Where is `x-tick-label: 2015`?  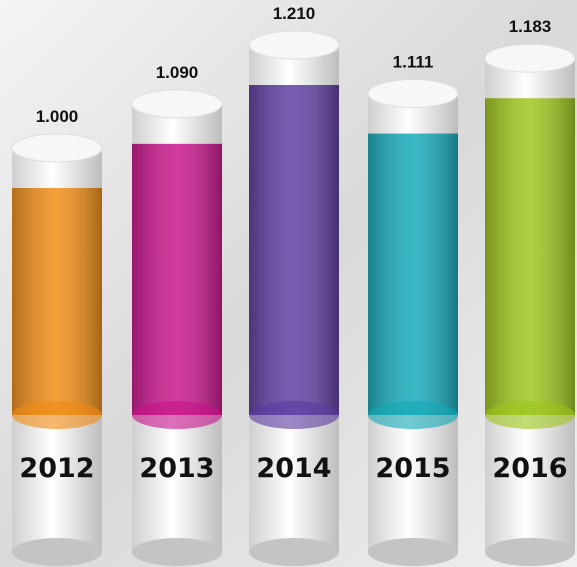 x-tick-label: 2015 is located at coordinates (412, 468).